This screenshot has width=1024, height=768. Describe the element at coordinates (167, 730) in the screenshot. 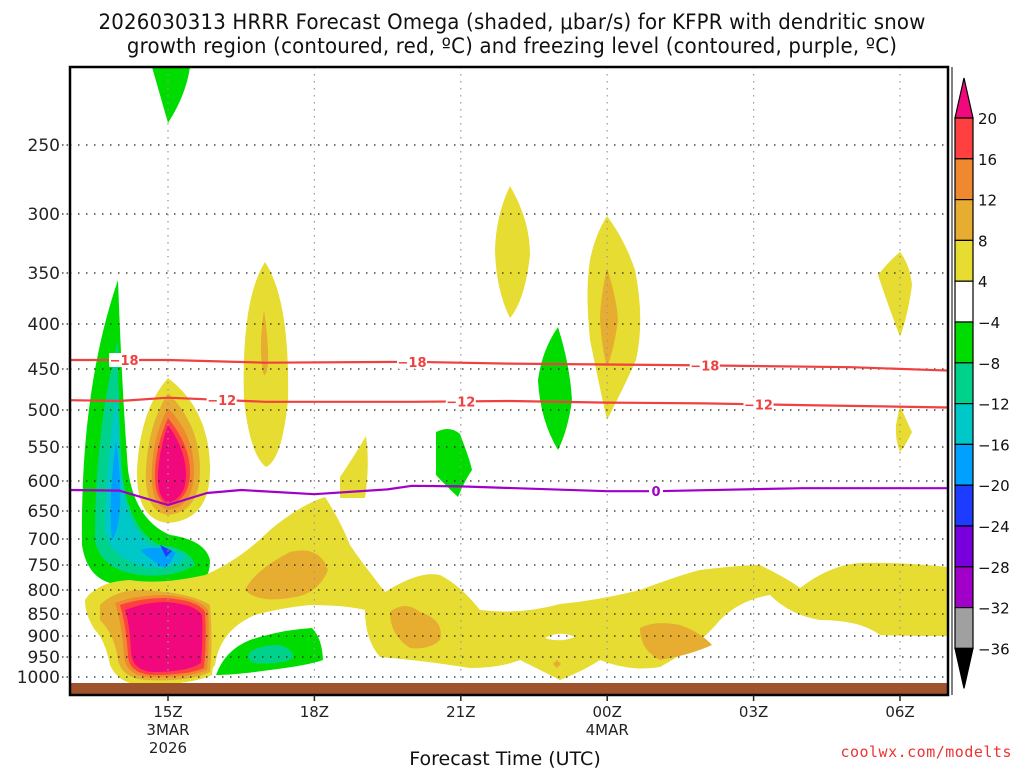

I see `x-tick-date: 3MAR` at that location.